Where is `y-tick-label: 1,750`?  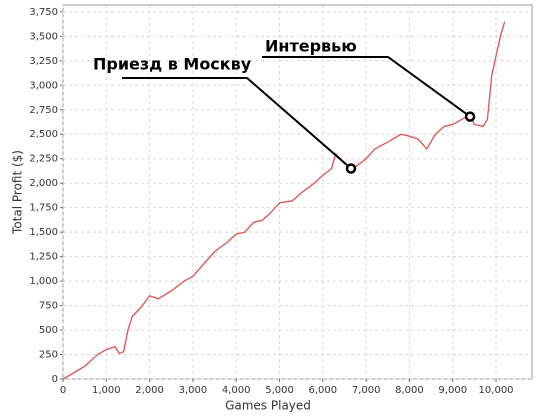 y-tick-label: 1,750 is located at coordinates (43, 208).